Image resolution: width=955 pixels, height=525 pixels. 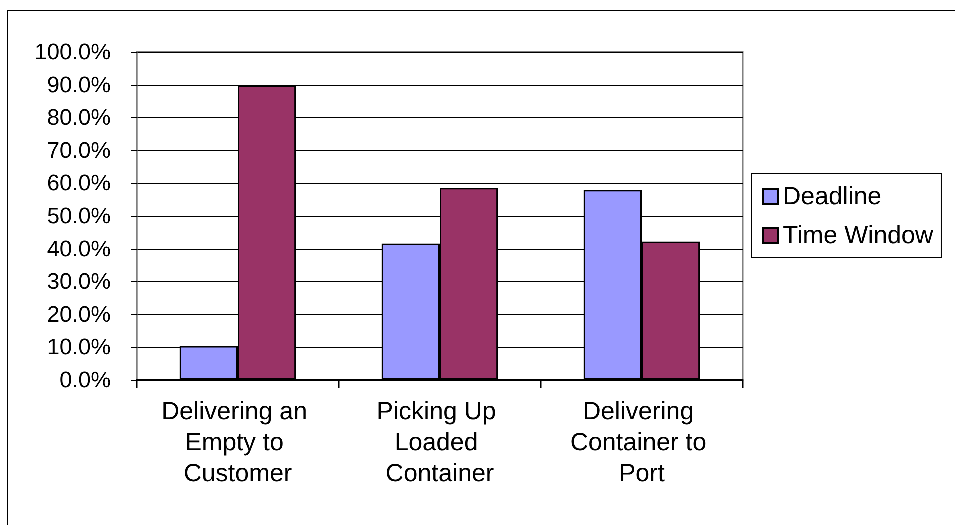 What do you see at coordinates (79, 150) in the screenshot?
I see `y-tick-label: 70.0%` at bounding box center [79, 150].